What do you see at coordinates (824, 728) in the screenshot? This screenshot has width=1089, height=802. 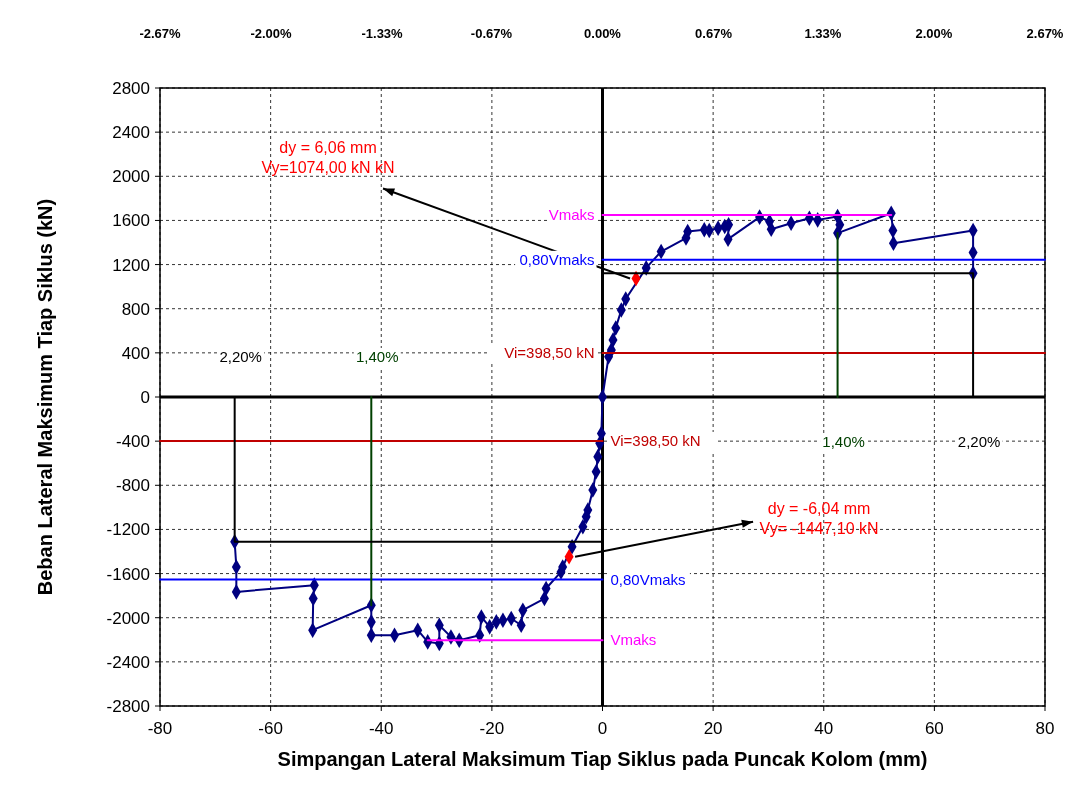 I see `x-tick-label: 40` at bounding box center [824, 728].